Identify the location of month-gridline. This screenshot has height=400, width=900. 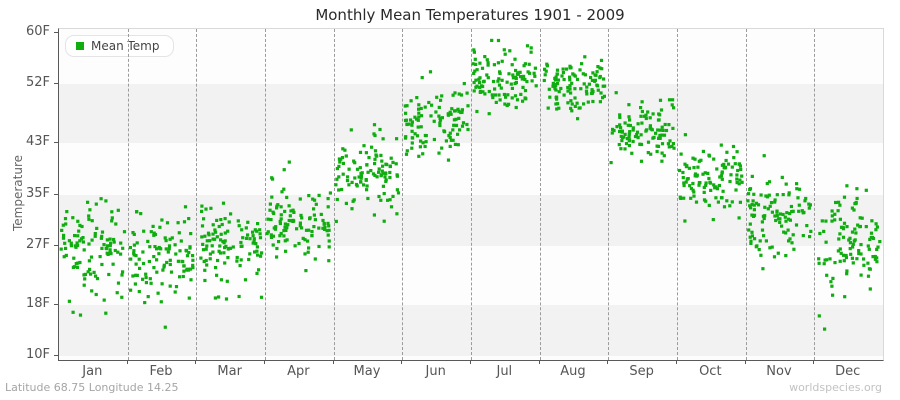
(265, 194).